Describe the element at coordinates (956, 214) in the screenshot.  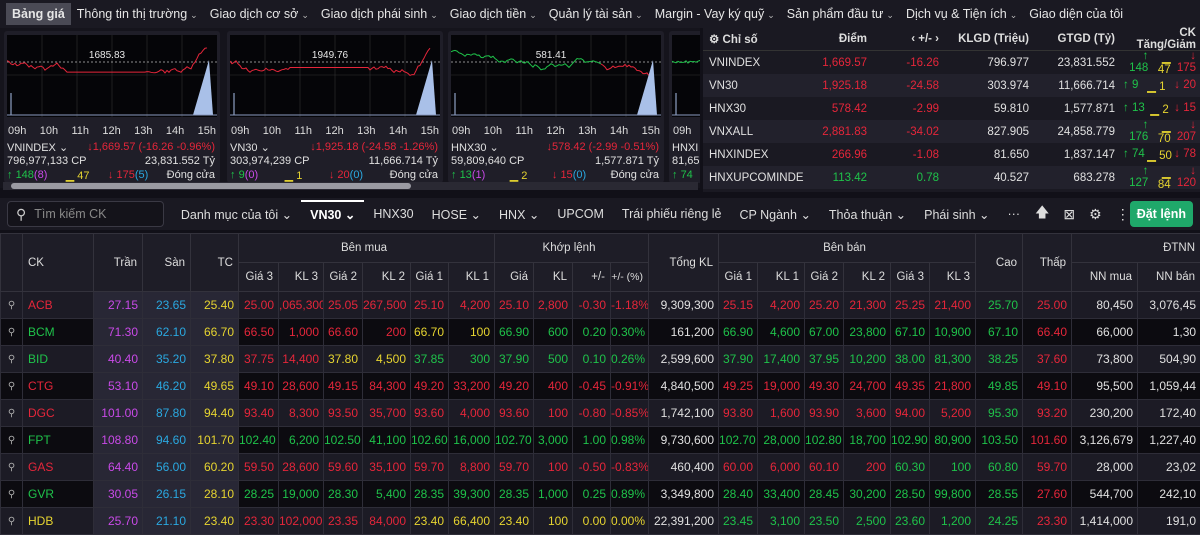
I see `tab-phái-sinh: Phái sinh ⌄` at that location.